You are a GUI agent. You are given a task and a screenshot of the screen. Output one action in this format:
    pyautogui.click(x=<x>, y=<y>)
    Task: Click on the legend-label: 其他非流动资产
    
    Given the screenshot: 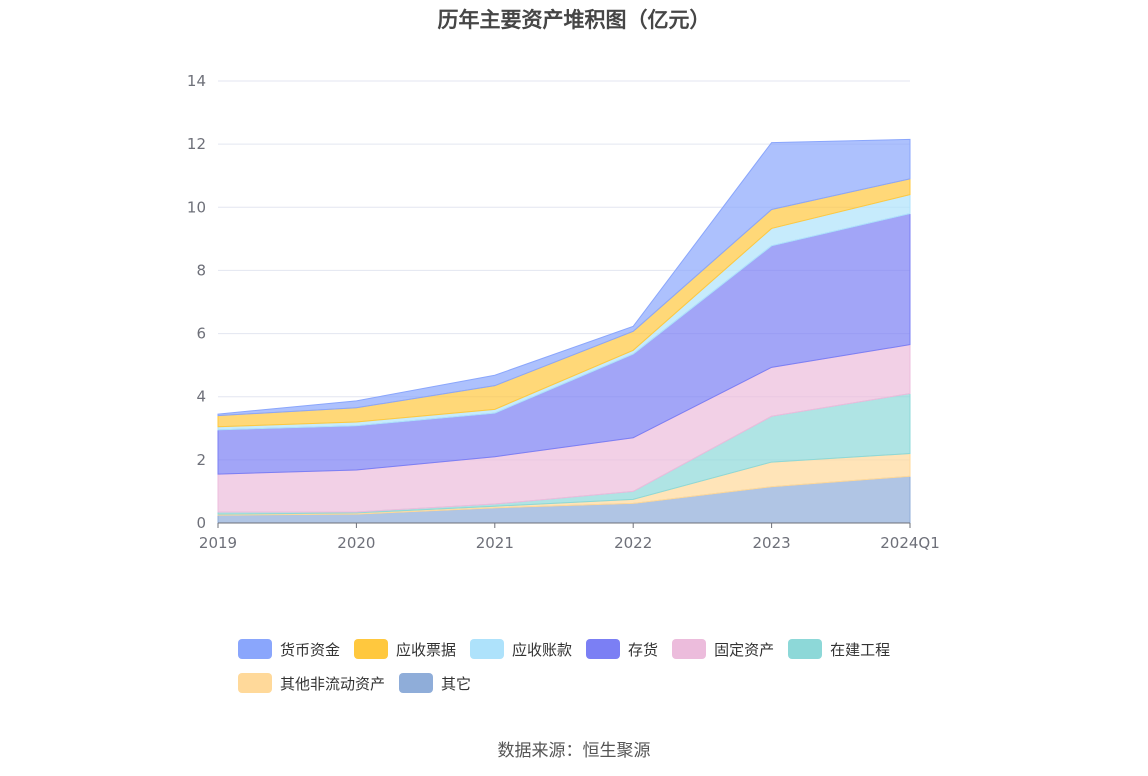 What is the action you would take?
    pyautogui.click(x=333, y=683)
    